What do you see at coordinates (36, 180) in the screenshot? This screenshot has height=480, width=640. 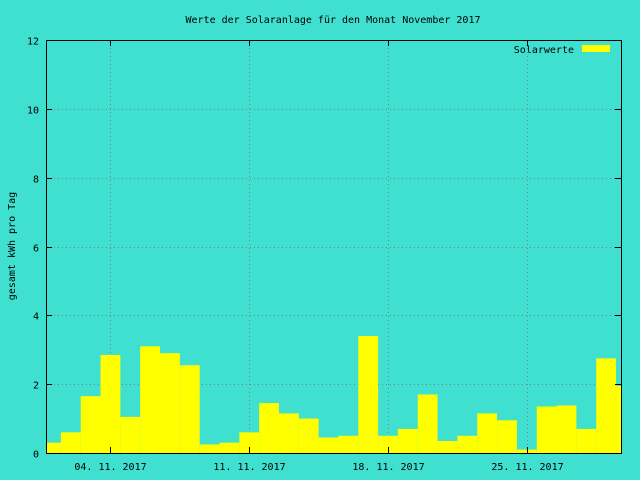 I see `y-tick-label: 8` at bounding box center [36, 180].